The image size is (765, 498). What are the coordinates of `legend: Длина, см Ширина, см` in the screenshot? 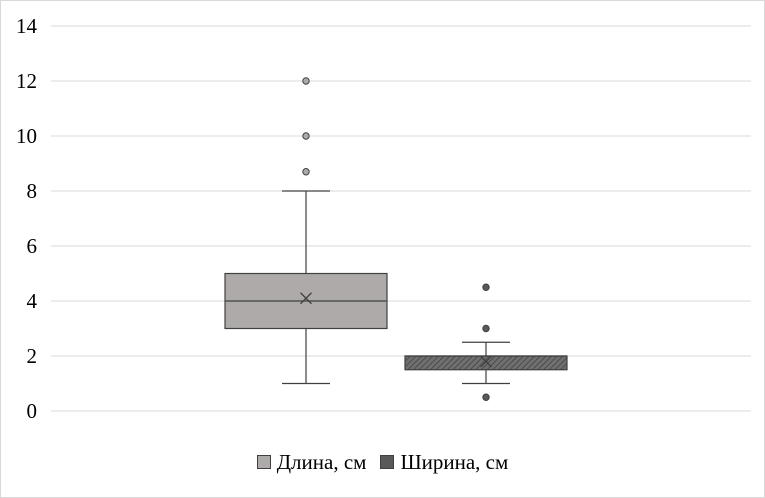 It's located at (382, 462).